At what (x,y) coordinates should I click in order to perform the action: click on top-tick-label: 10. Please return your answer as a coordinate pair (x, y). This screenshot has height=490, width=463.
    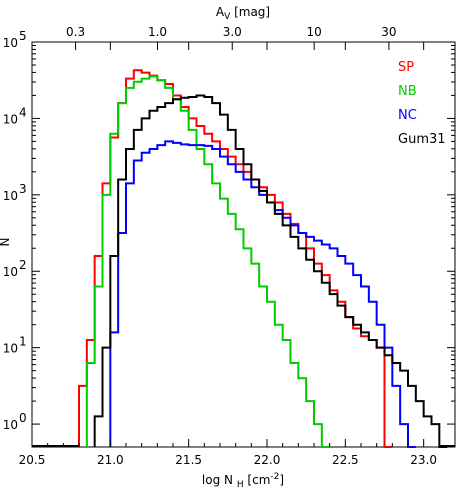
    Looking at the image, I should click on (314, 32).